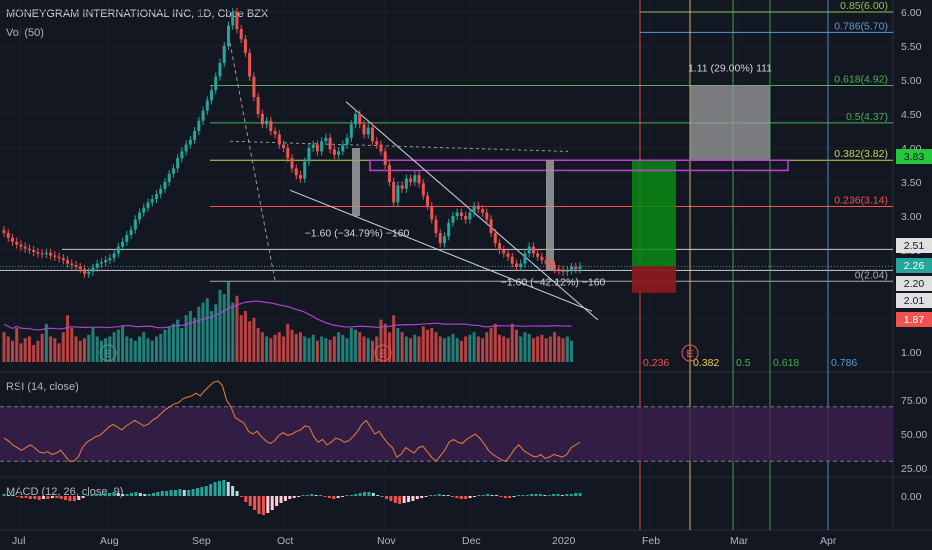  I want to click on price-tick-label: 6.00, so click(911, 13).